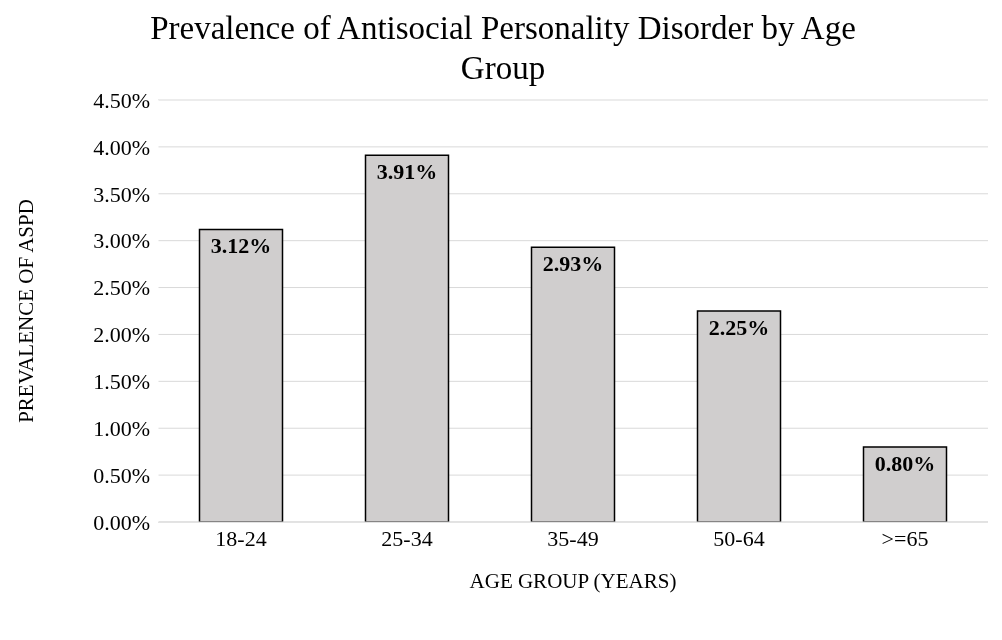  What do you see at coordinates (121, 475) in the screenshot?
I see `y-tick-label: 0.50%` at bounding box center [121, 475].